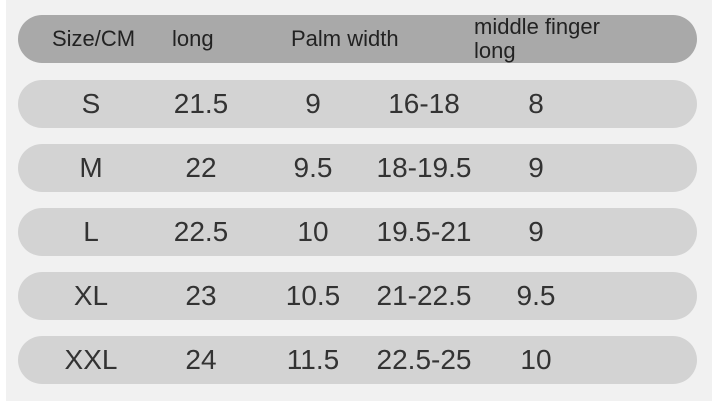  Describe the element at coordinates (201, 295) in the screenshot. I see `table-cell: 23` at that location.